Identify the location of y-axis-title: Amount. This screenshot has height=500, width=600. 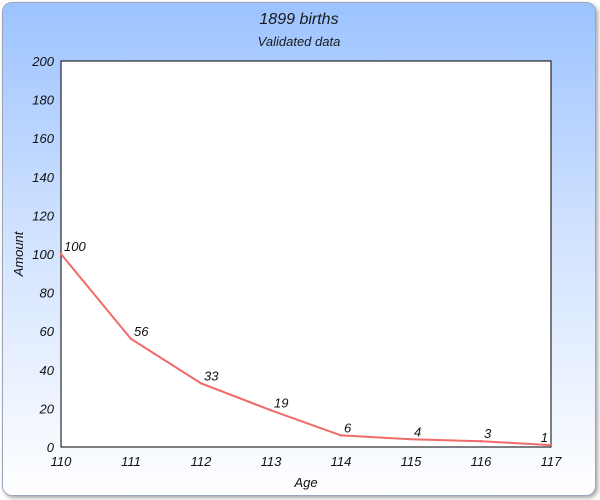
(18, 253).